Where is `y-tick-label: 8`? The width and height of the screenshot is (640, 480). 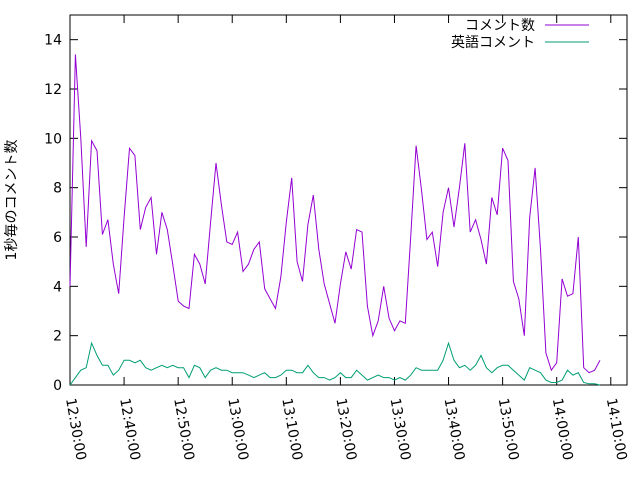 y-tick-label: 8 is located at coordinates (57, 189).